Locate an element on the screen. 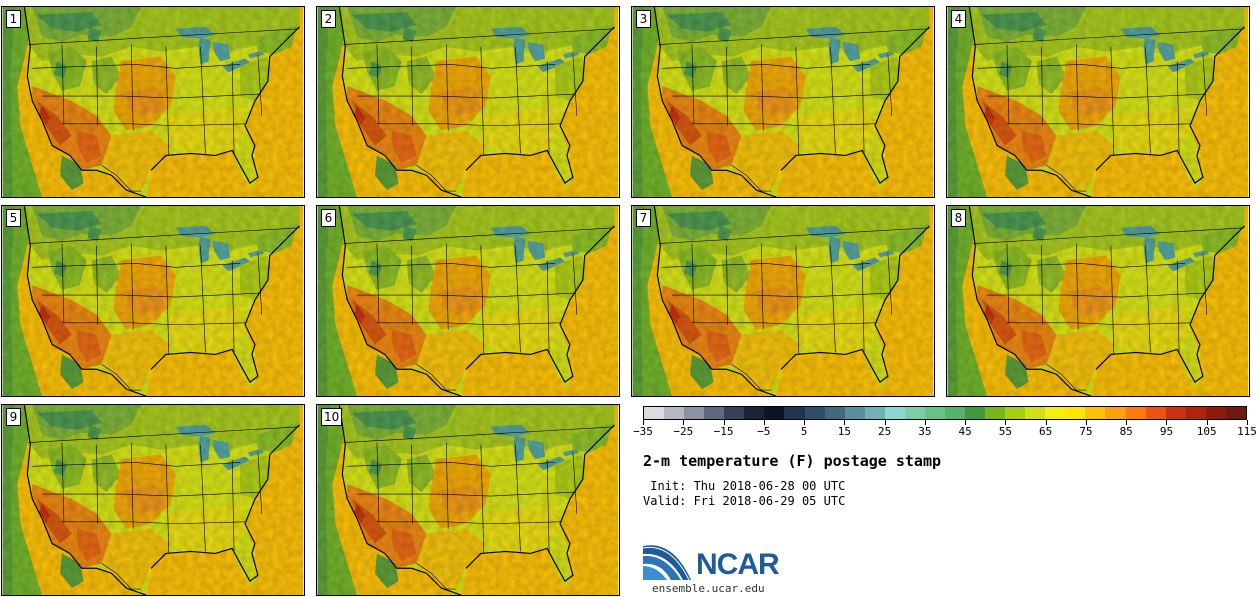 The width and height of the screenshot is (1260, 597). colorbar-tick-label: 5 is located at coordinates (804, 431).